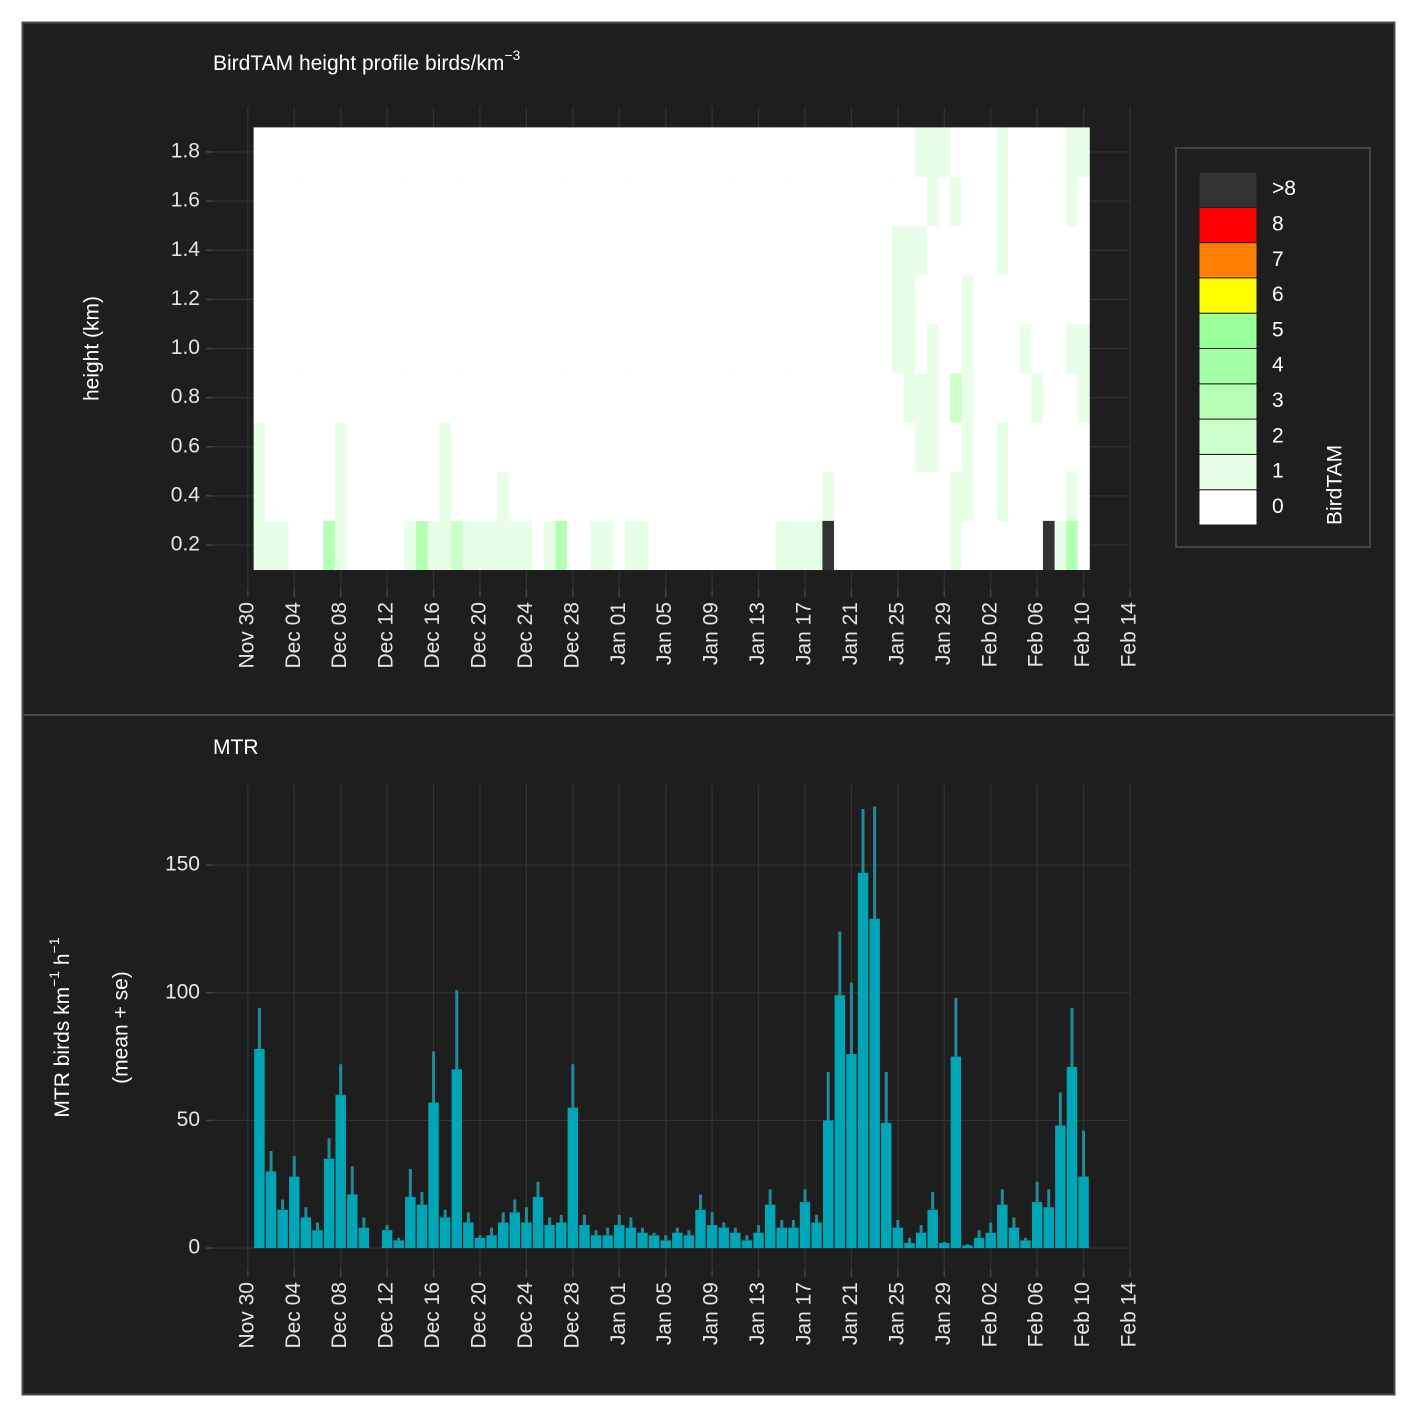  Describe the element at coordinates (711, 1313) in the screenshot. I see `x-tick-label: Jan 09` at that location.